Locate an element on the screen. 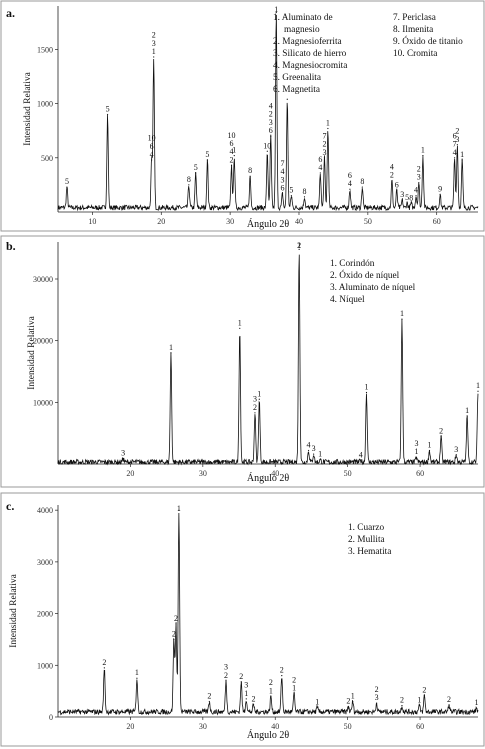  x-axis-label: Ángulo 2θ is located at coordinates (268, 735).